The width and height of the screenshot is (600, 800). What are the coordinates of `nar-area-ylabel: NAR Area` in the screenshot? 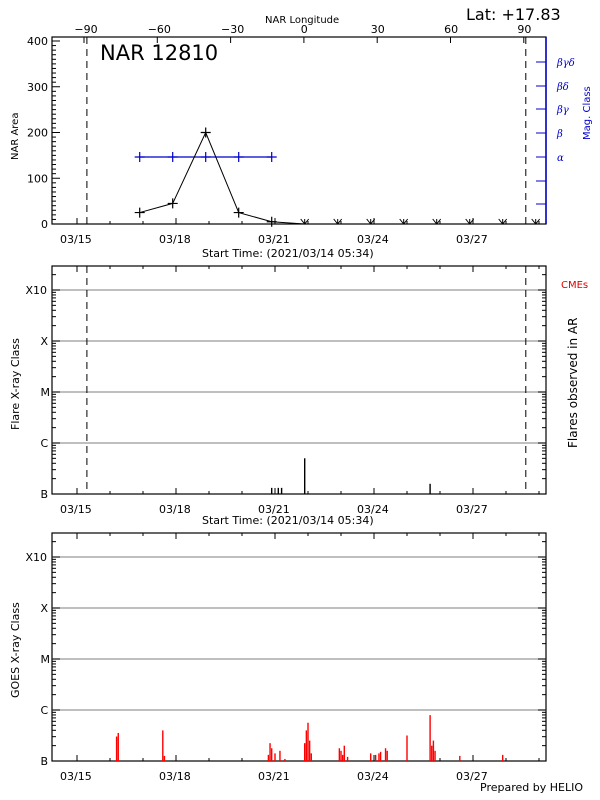 It's located at (15, 136).